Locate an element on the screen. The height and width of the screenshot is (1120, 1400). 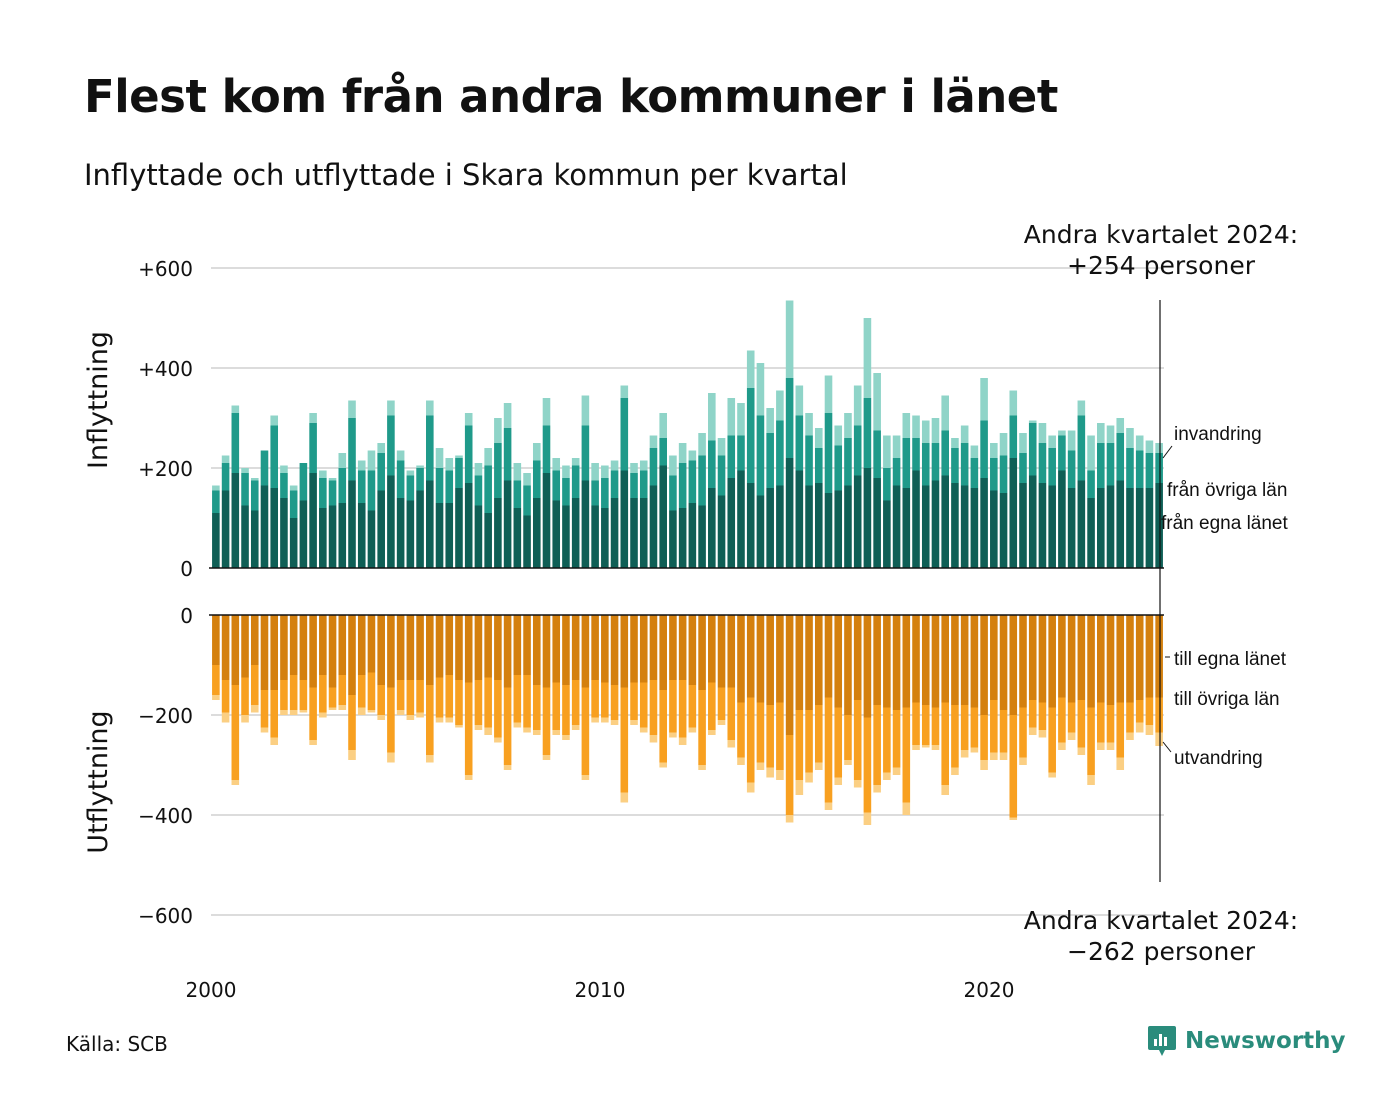
brand-logo: Newsworthy is located at coordinates (1246, 1041).